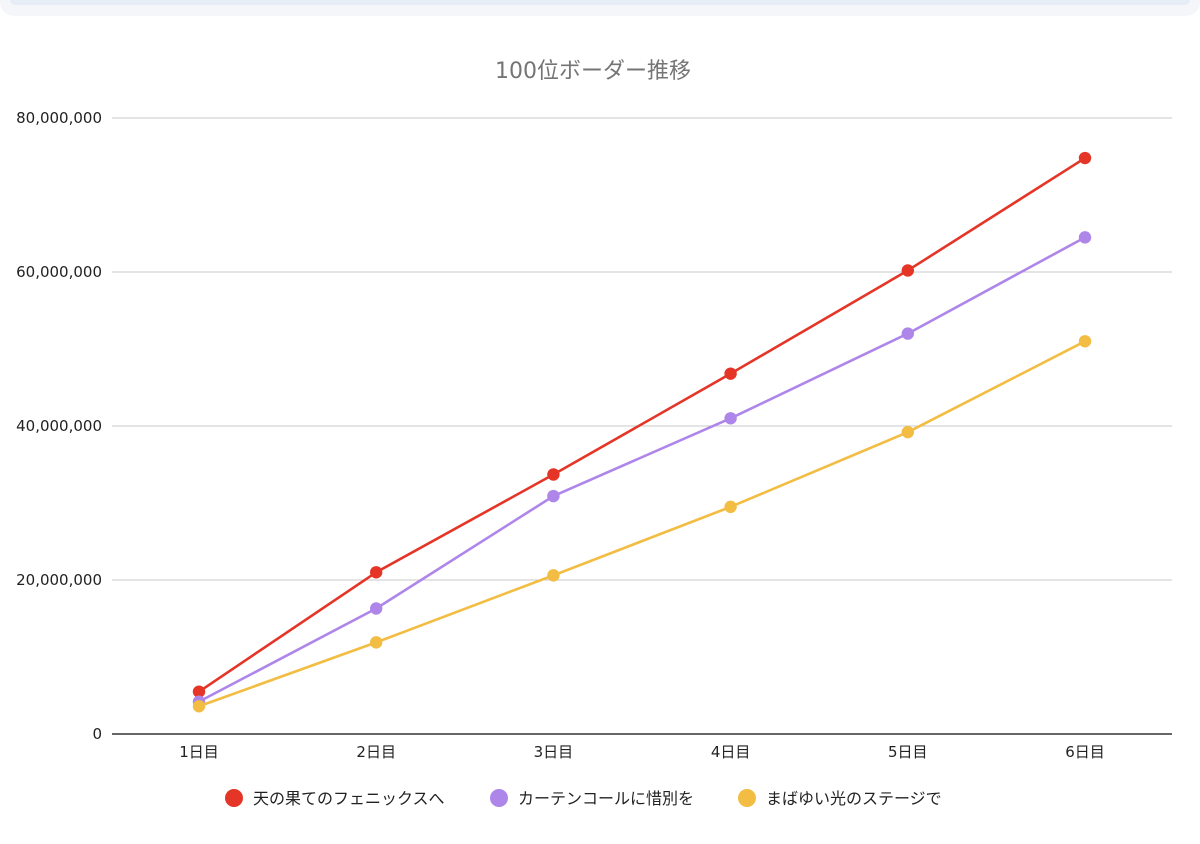  Describe the element at coordinates (97, 734) in the screenshot. I see `y-tick-label: 0` at that location.